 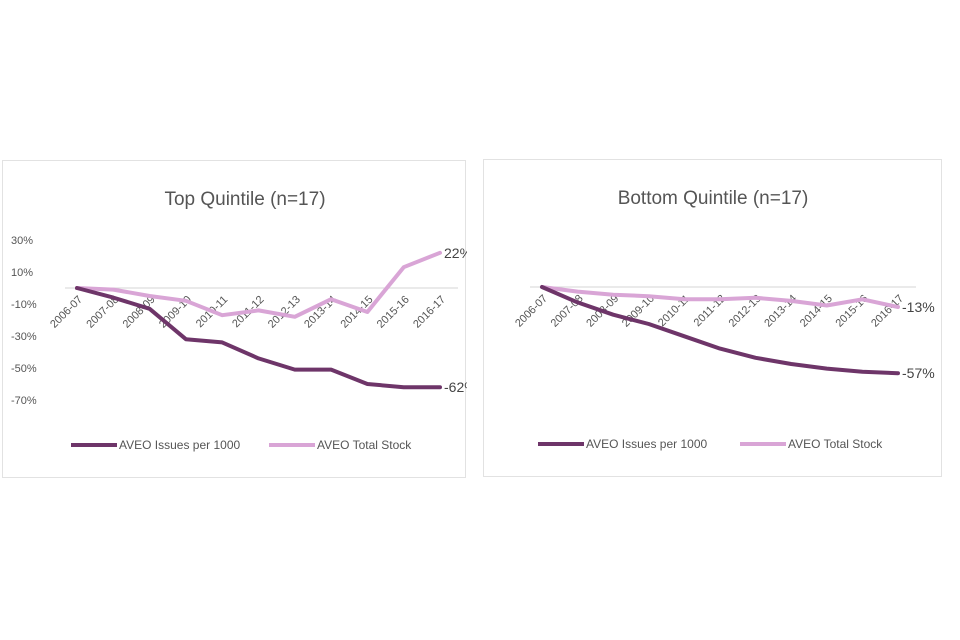 I want to click on chart-title: Bottom Quintile (n=17), so click(x=713, y=198).